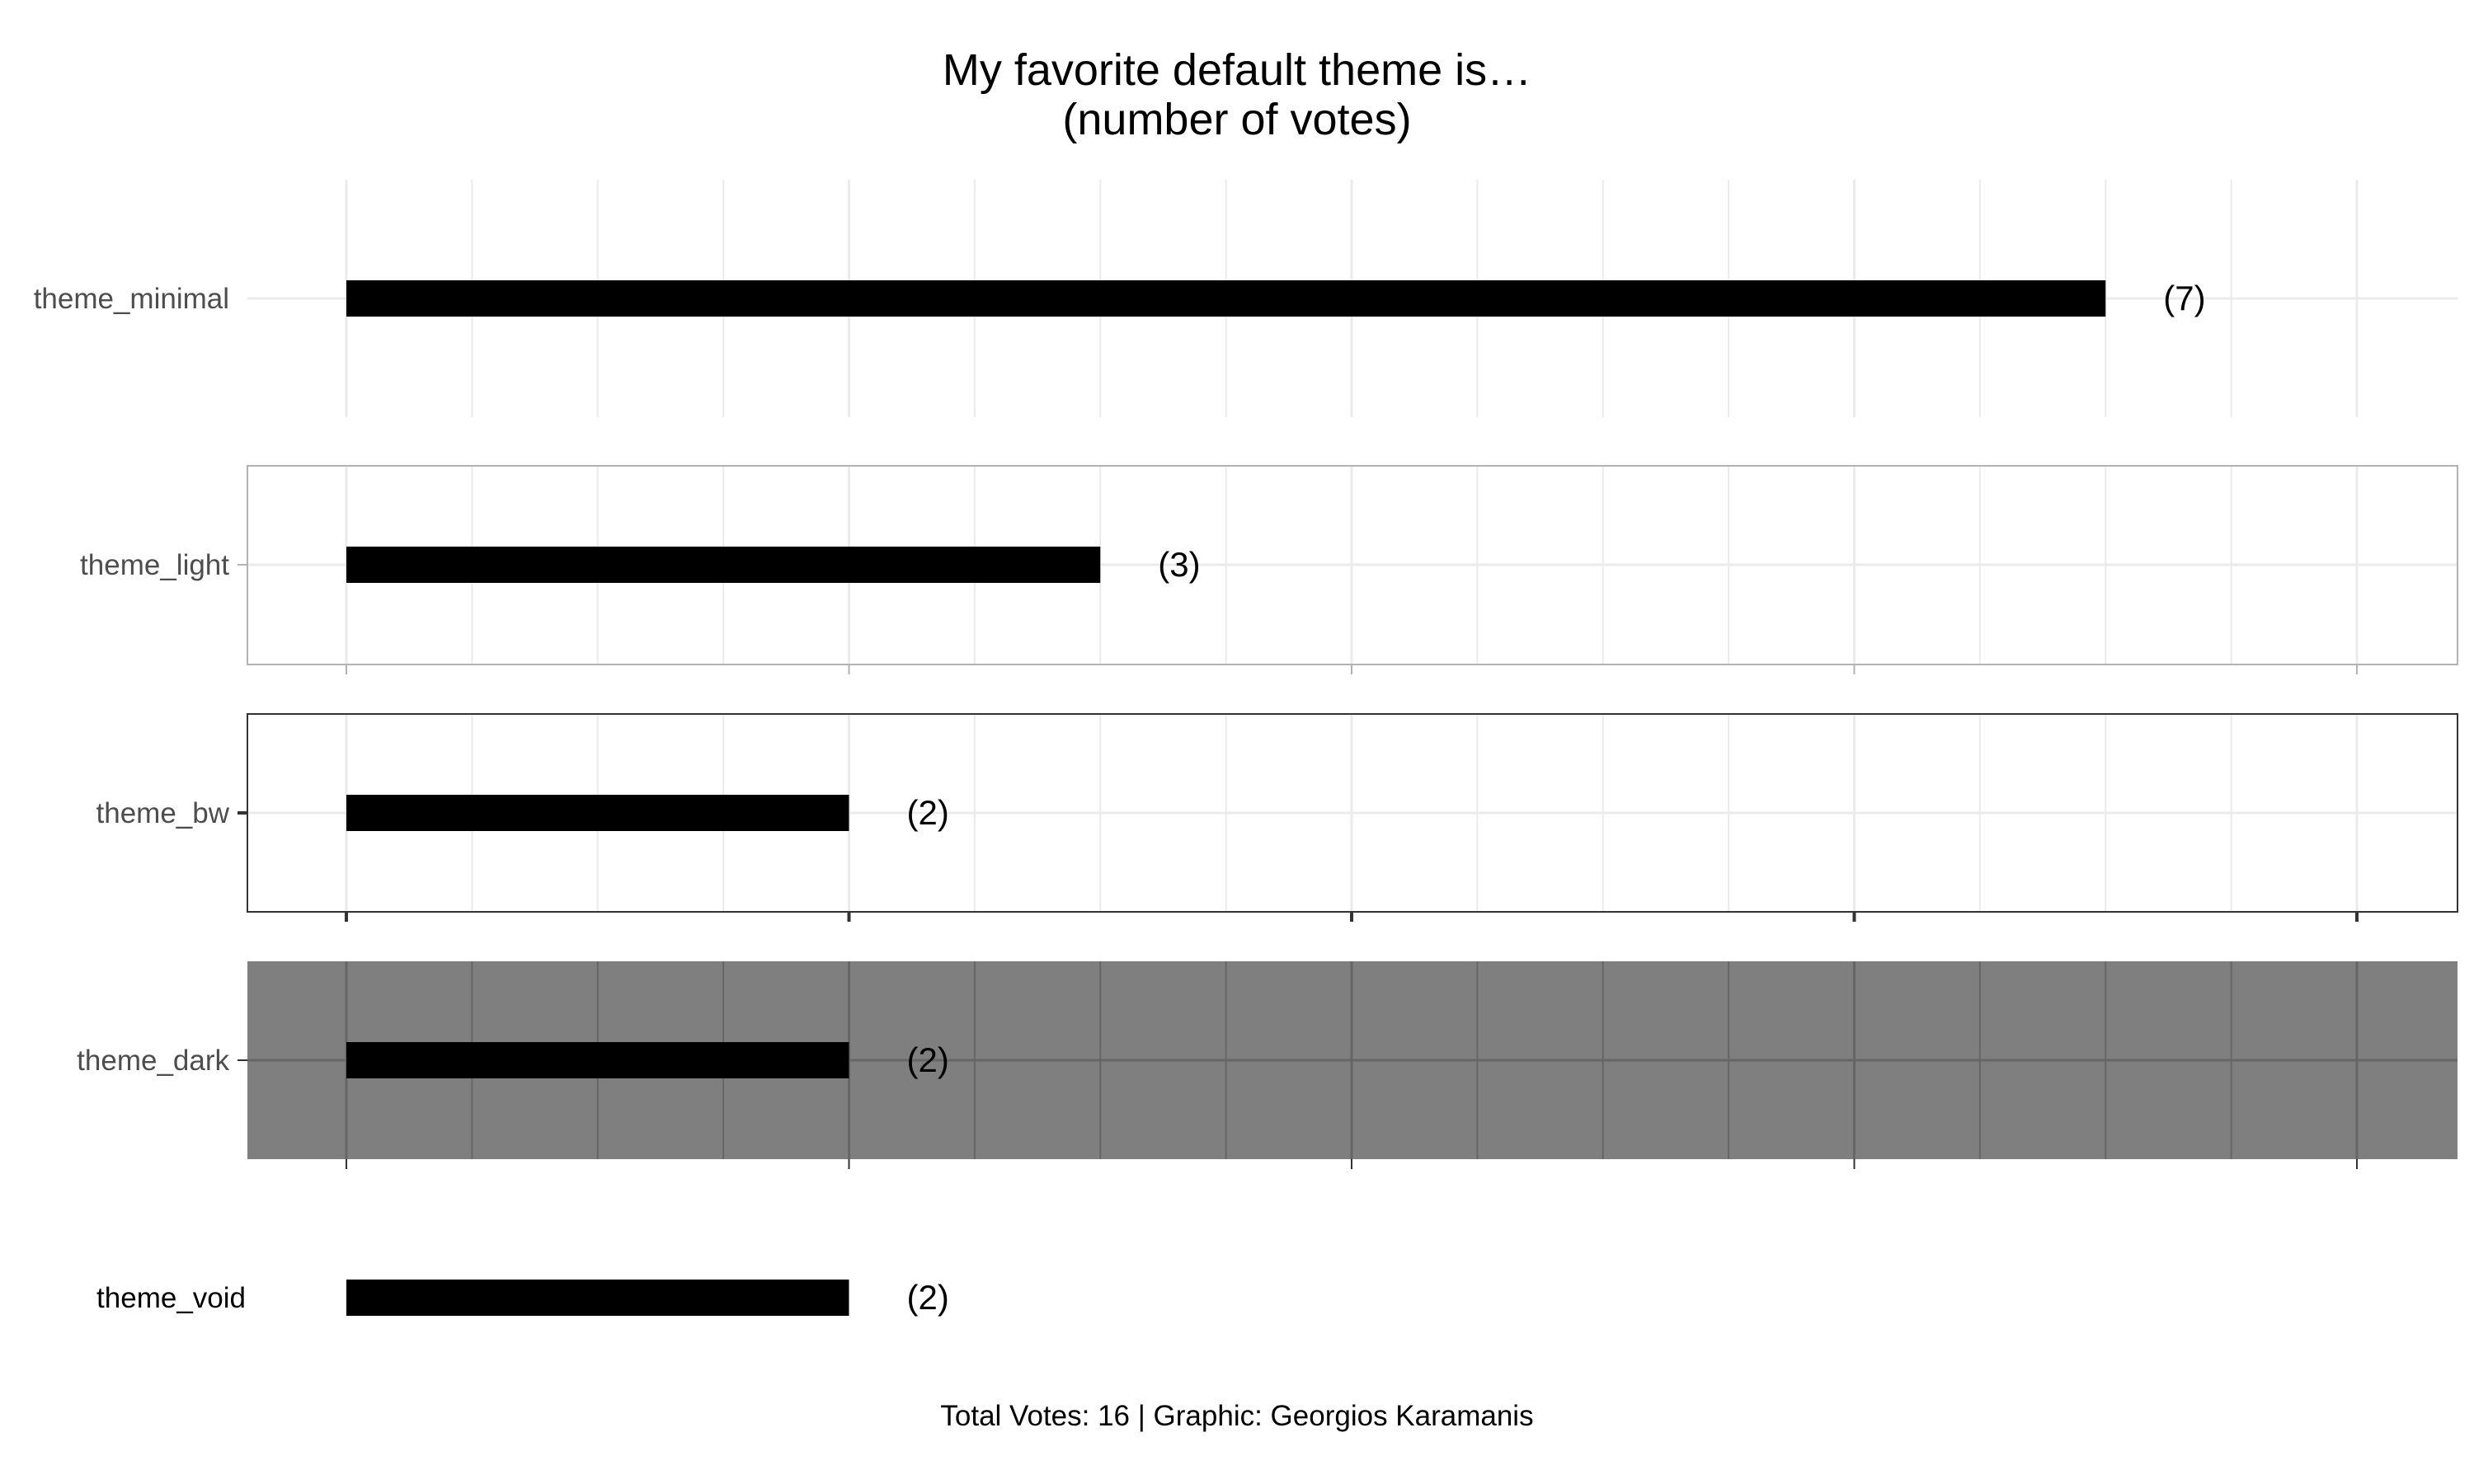 This screenshot has width=2474, height=1484. I want to click on value-label-theme-light: (3), so click(1179, 564).